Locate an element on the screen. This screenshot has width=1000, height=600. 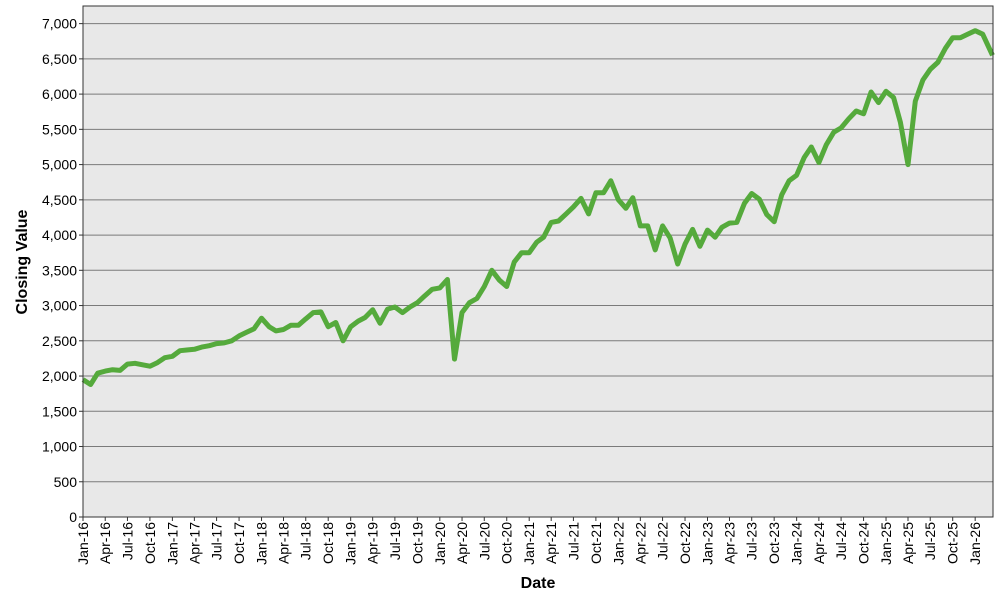
y-tick-label: 3,000 is located at coordinates (59, 306).